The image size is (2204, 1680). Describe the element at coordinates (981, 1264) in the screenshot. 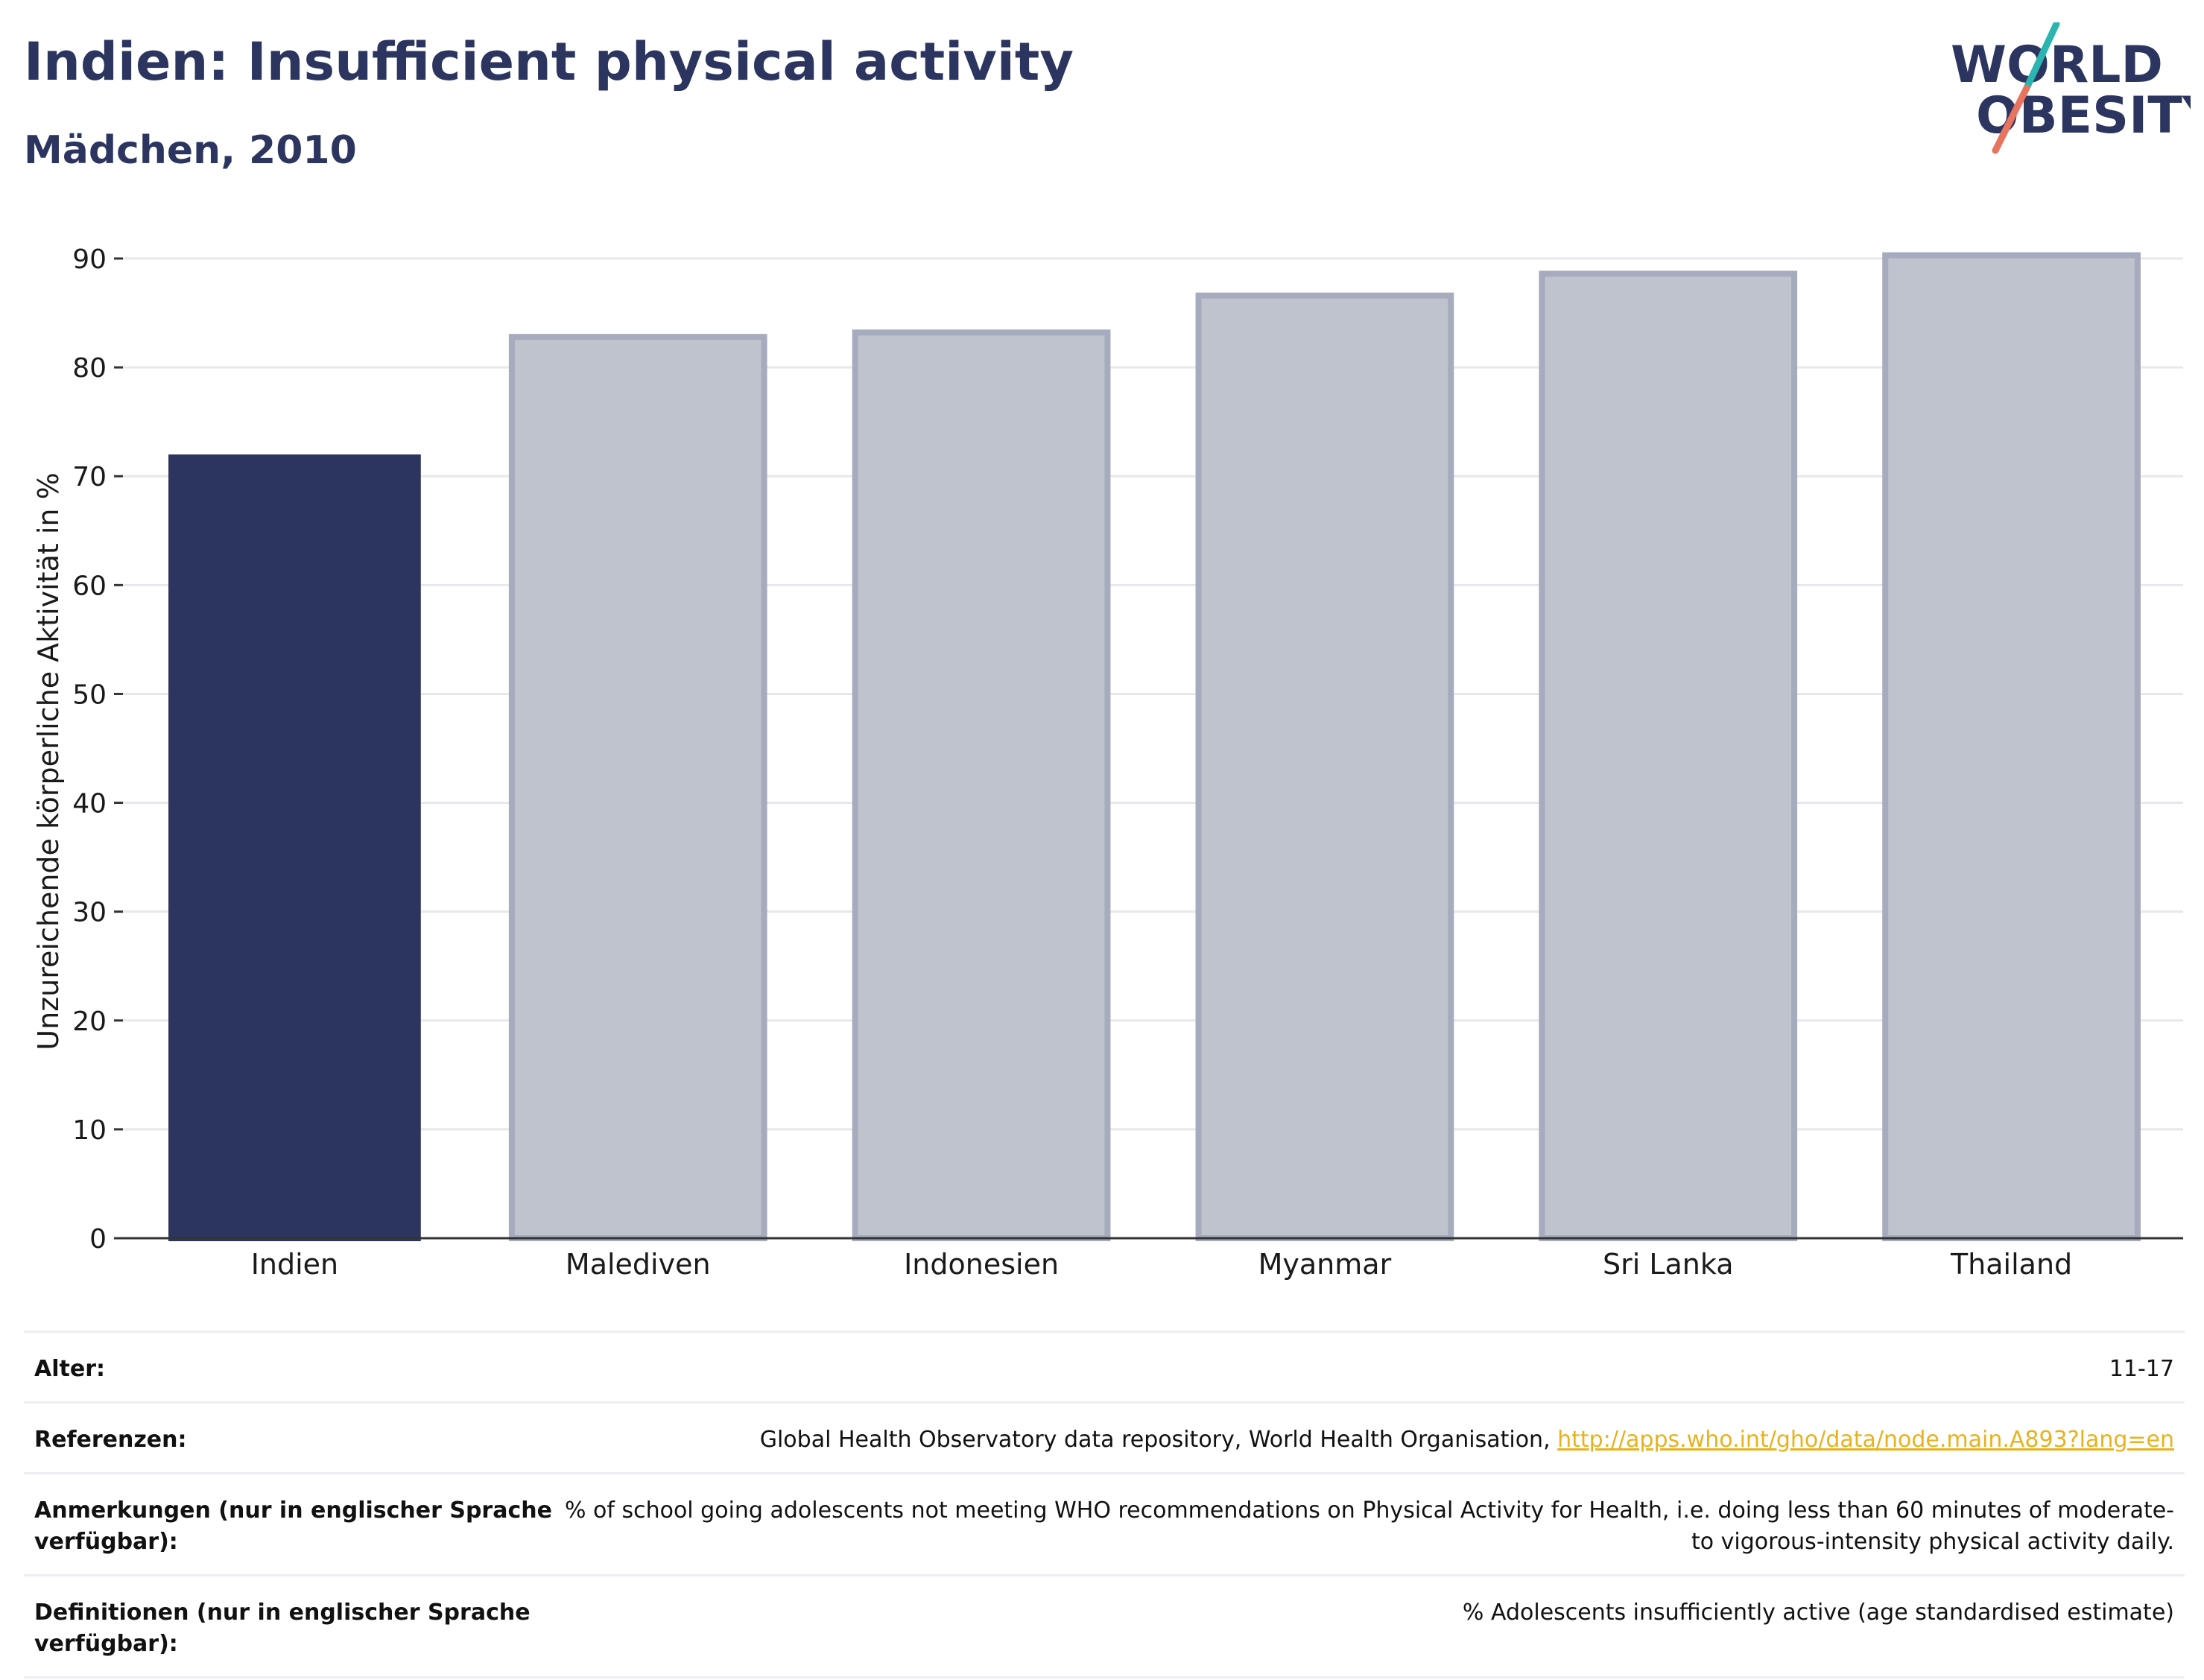

I see `x-tick-label: Indonesien` at that location.